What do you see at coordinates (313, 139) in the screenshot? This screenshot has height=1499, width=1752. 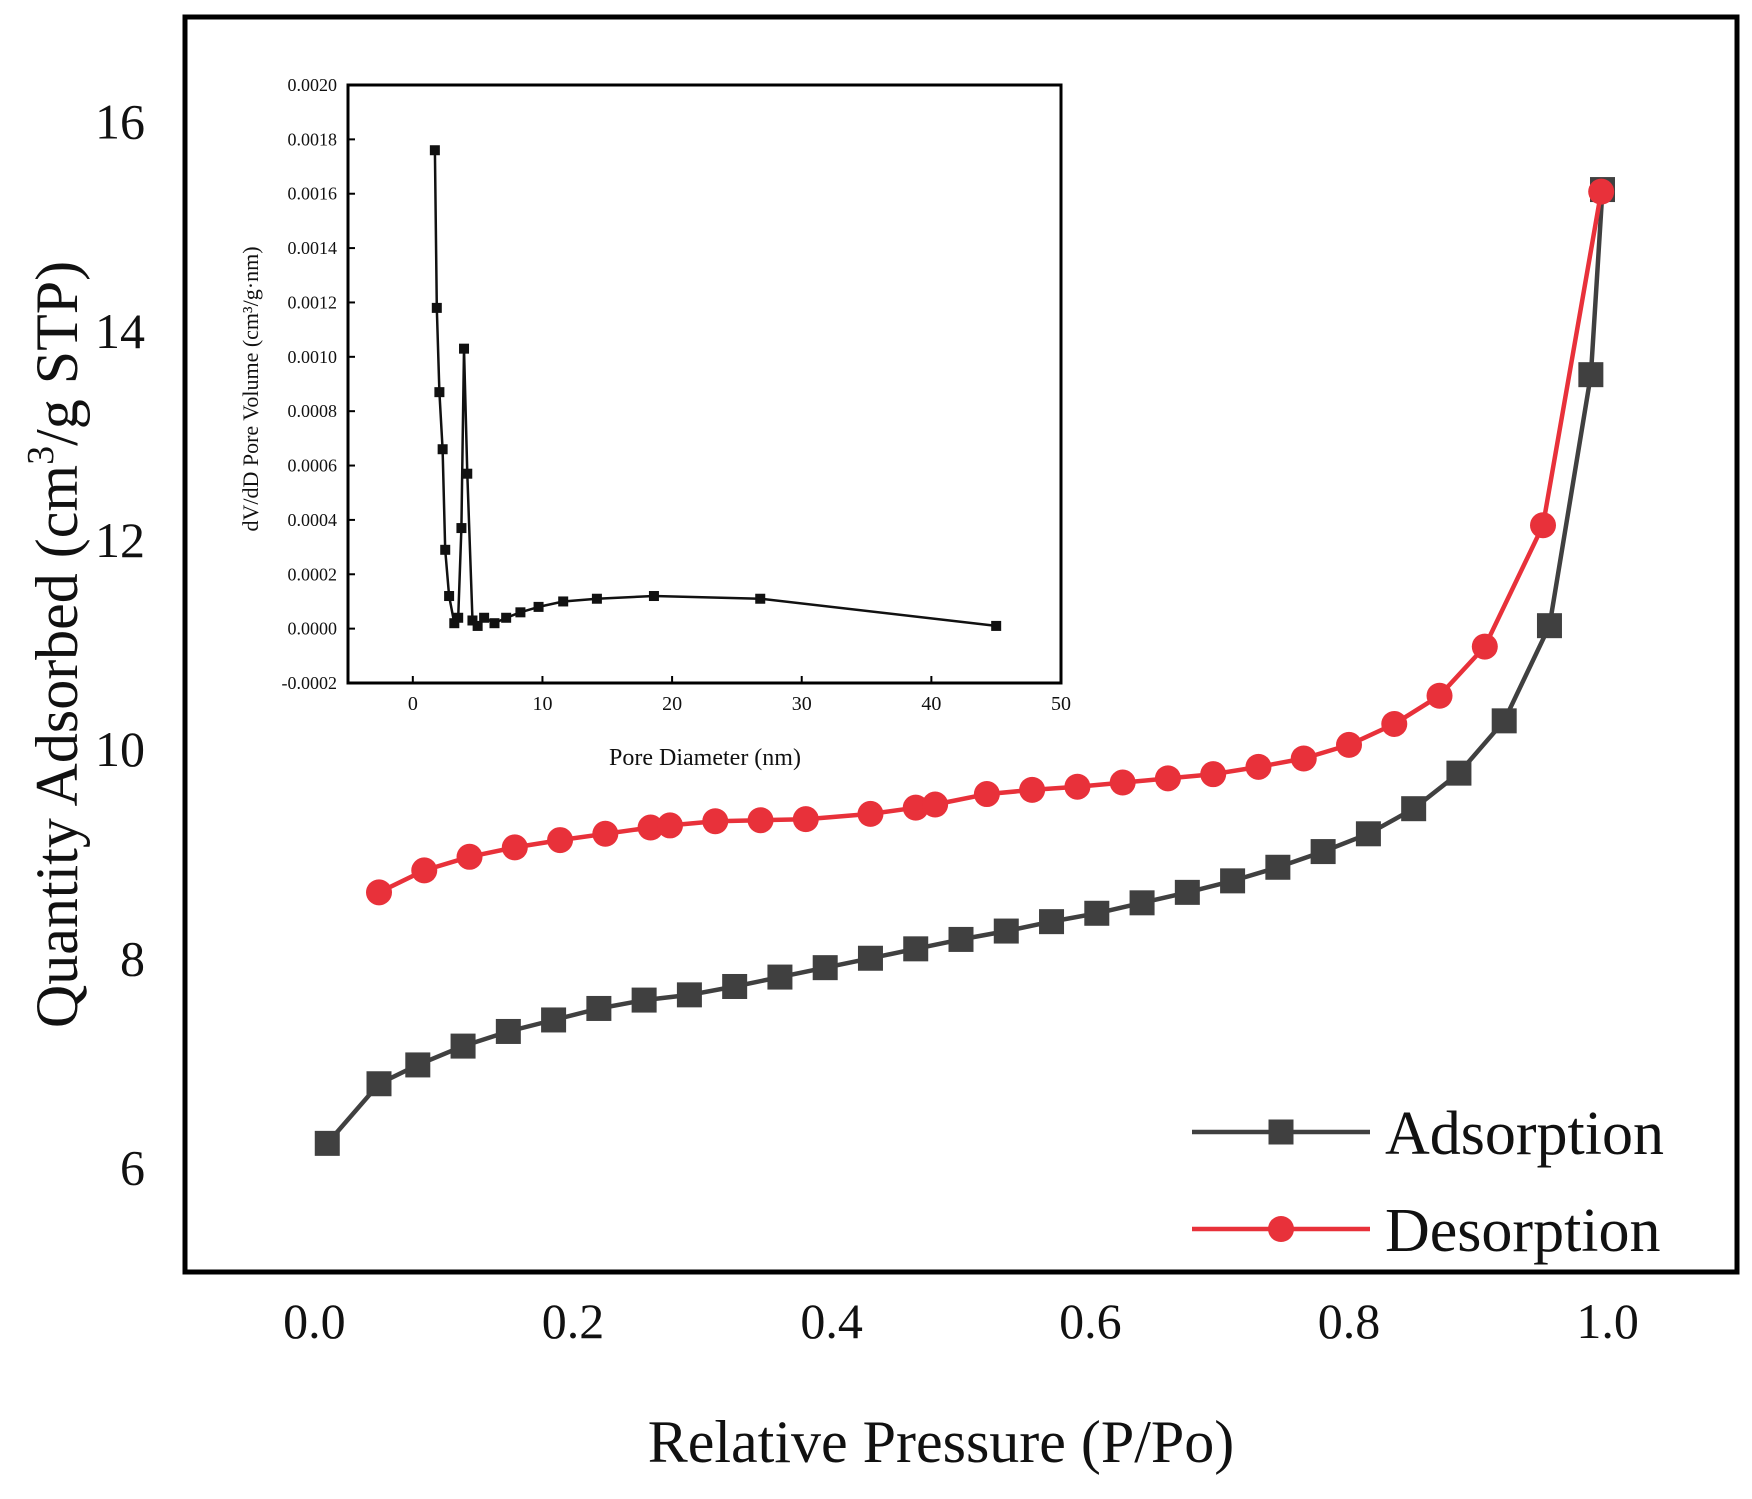 I see `inset-y-tick-label: 0.0018` at bounding box center [313, 139].